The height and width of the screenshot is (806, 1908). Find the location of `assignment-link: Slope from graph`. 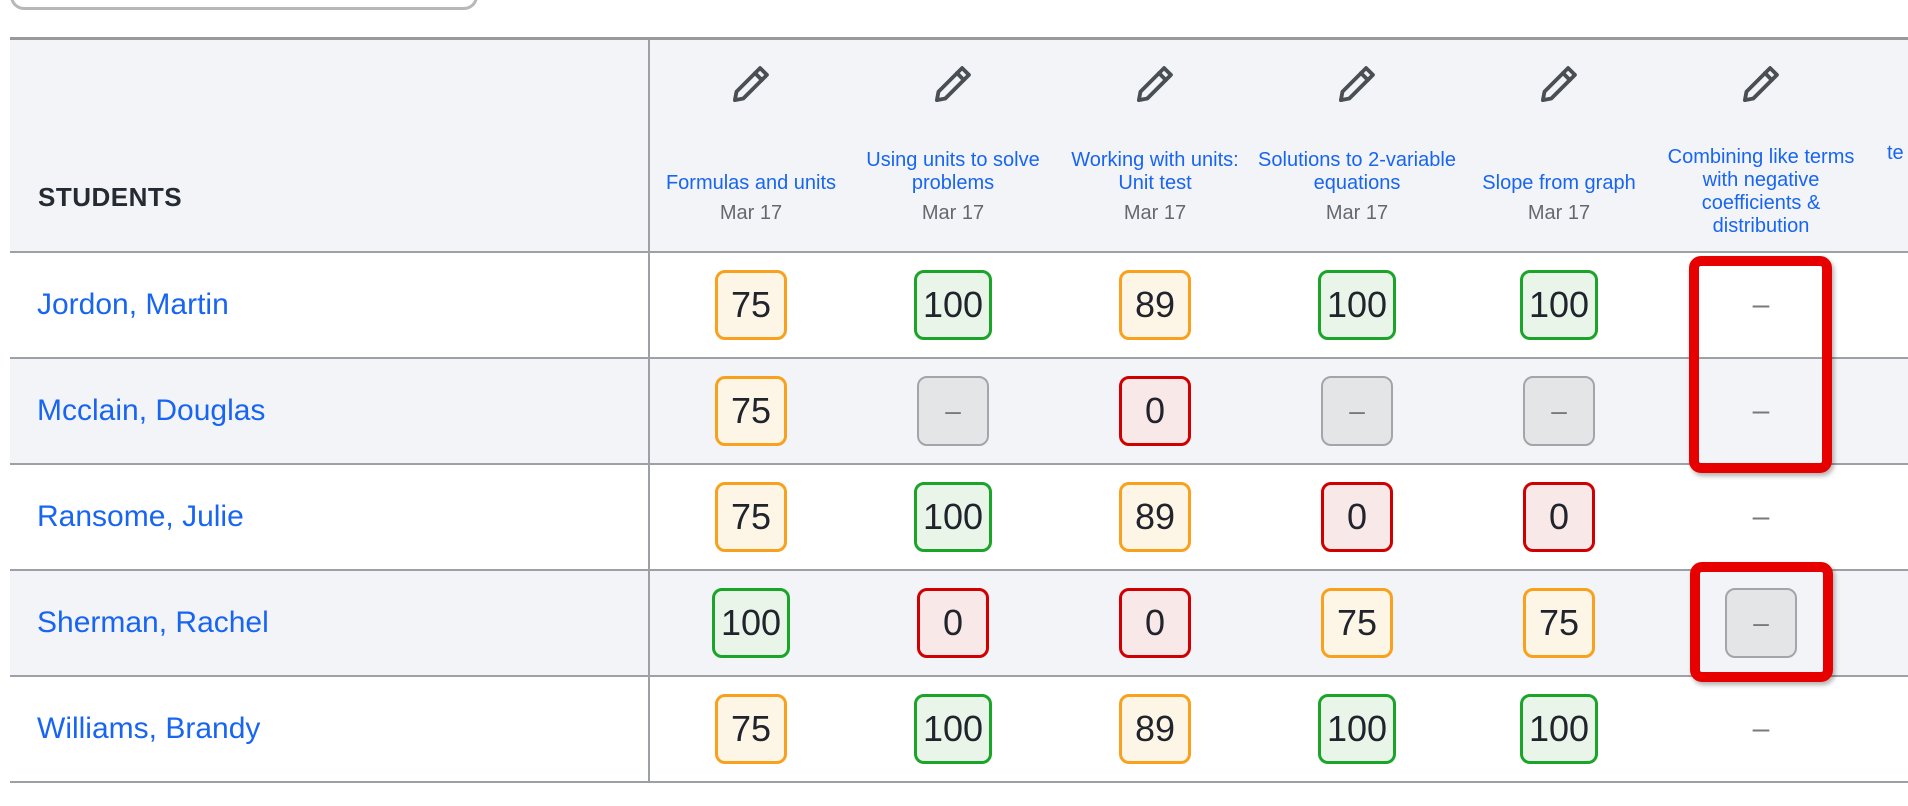

assignment-link: Slope from graph is located at coordinates (1559, 183).